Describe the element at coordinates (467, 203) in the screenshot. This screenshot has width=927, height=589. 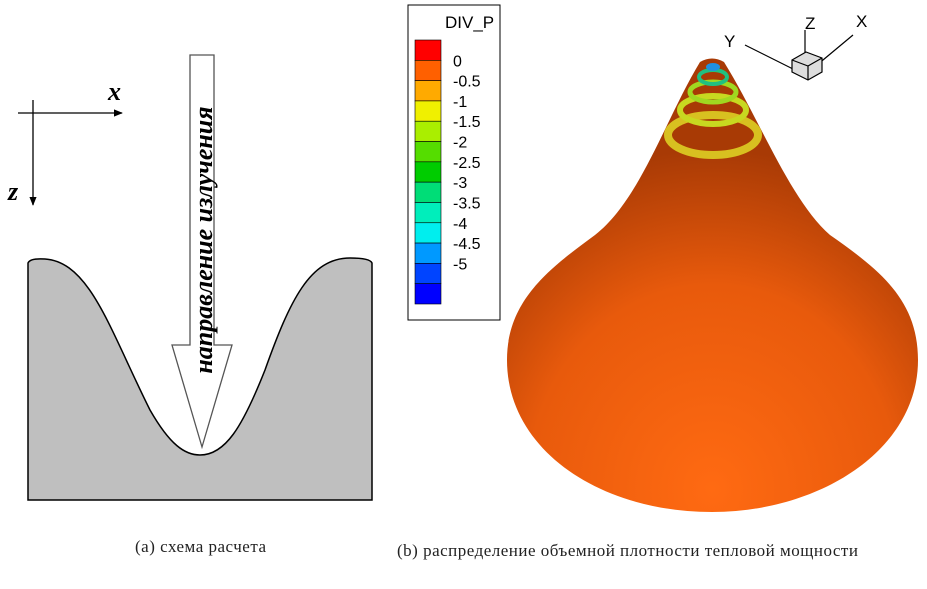
I see `legend-label: -3.5` at that location.